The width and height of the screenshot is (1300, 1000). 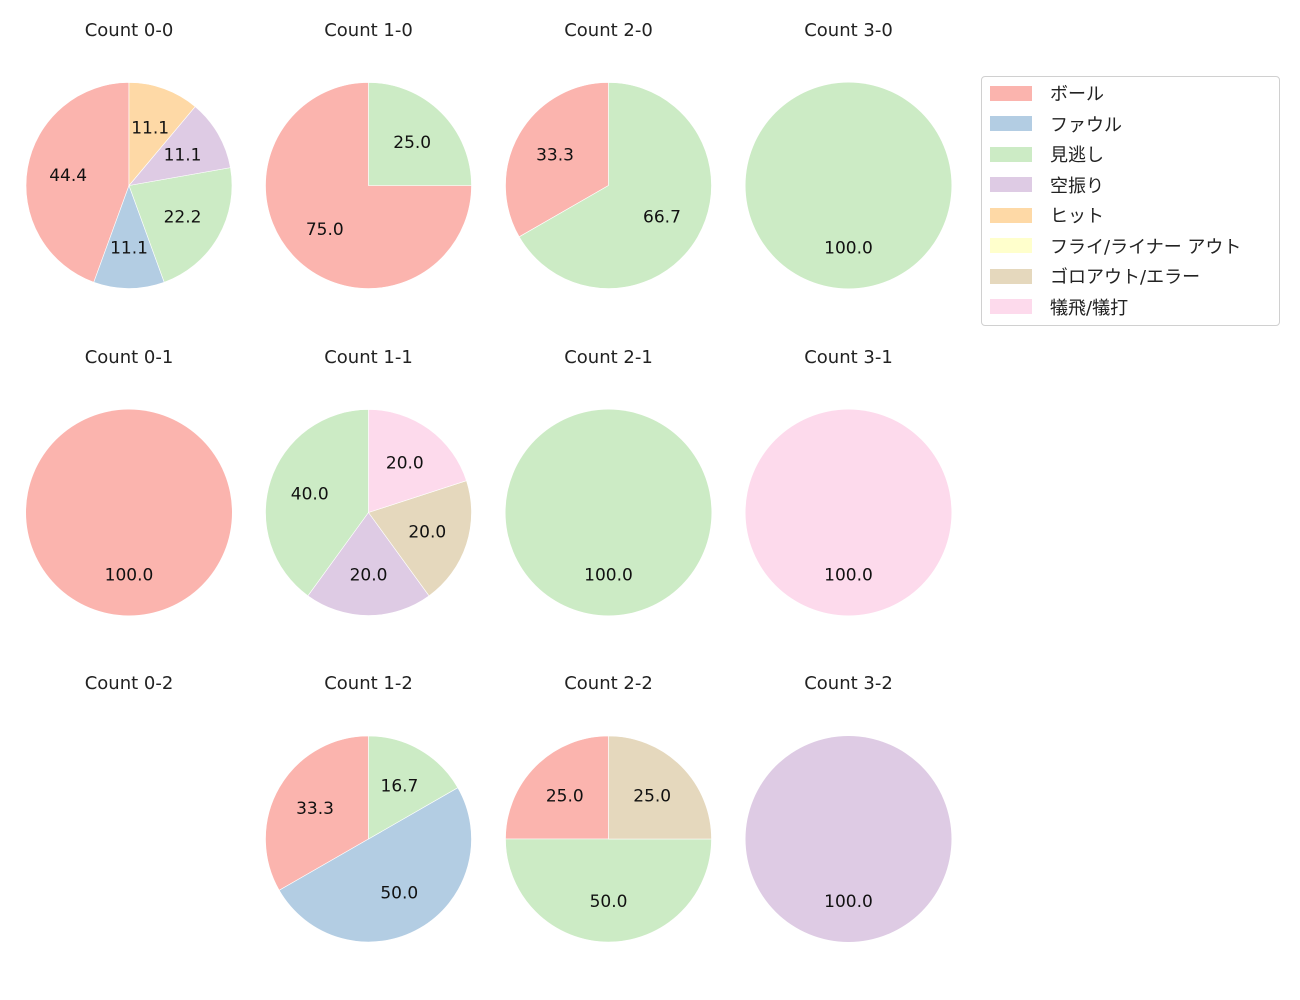 I want to click on legend-item: 犠飛/犠打, so click(x=1059, y=308).